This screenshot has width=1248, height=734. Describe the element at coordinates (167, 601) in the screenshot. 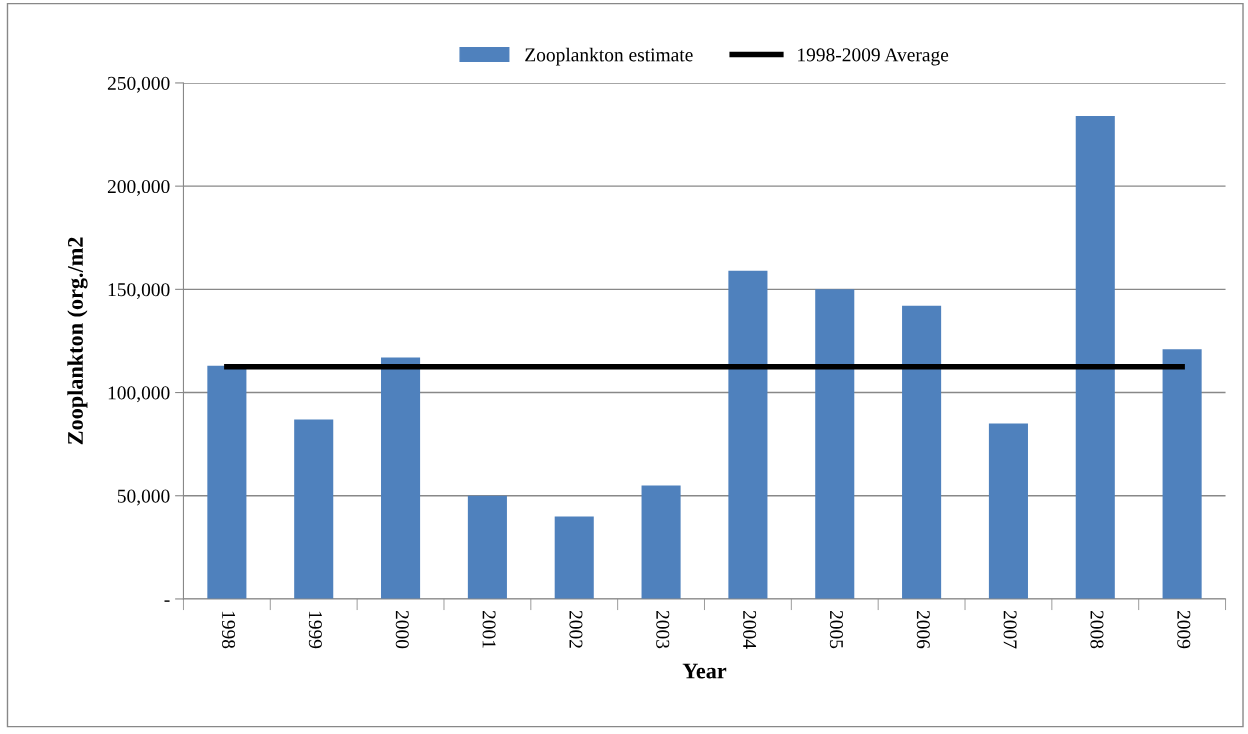

I see `y-tick-label: -` at that location.